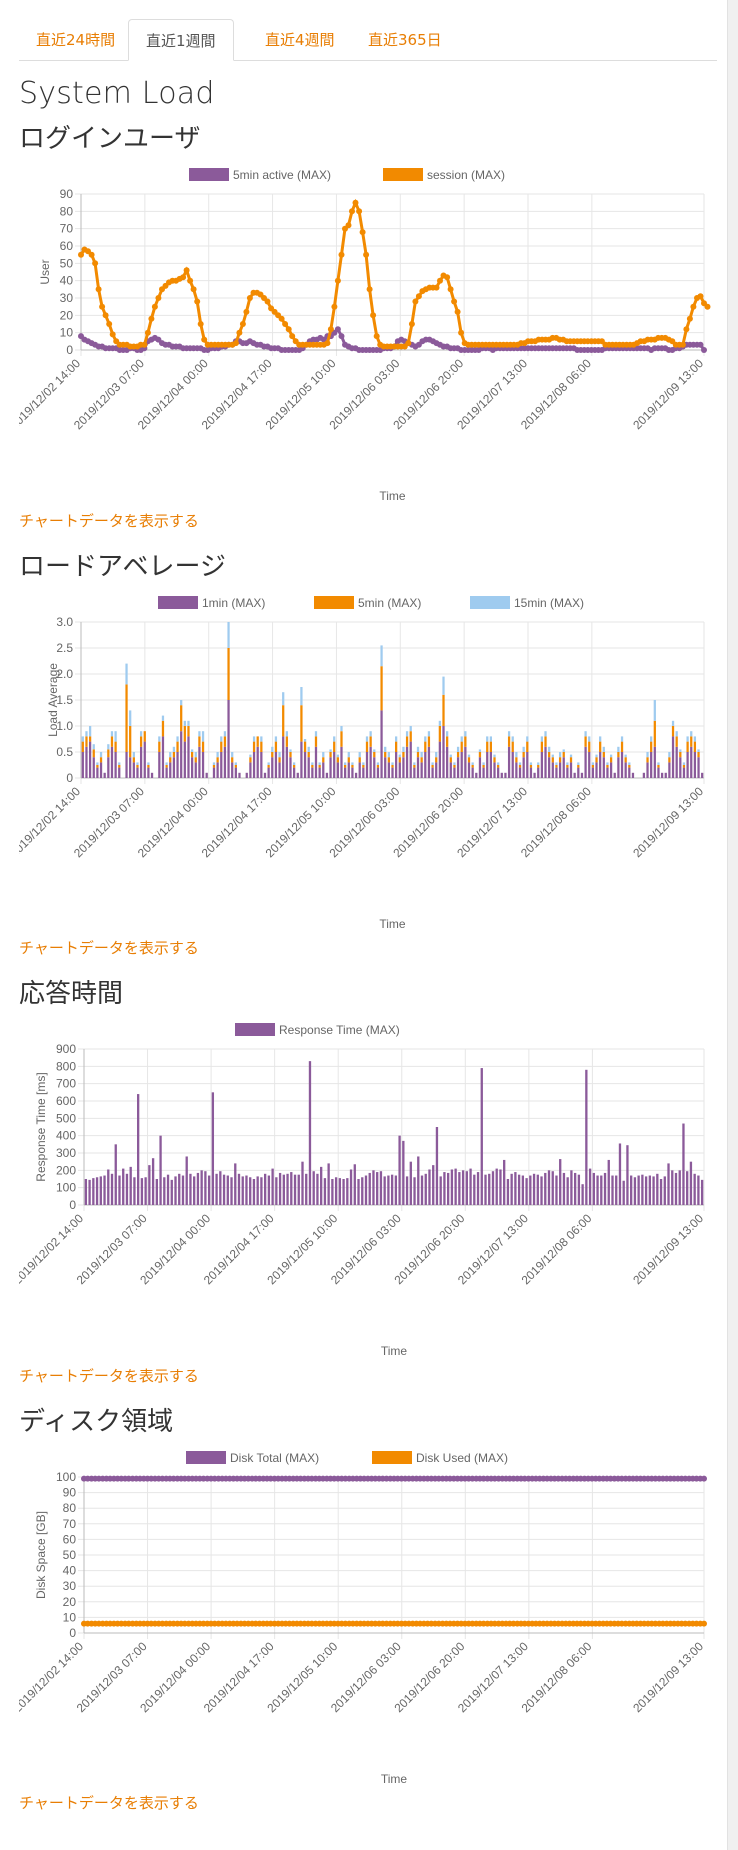 Image resolution: width=738 pixels, height=1850 pixels. What do you see at coordinates (337, 329) in the screenshot?
I see `point-5min-active-max` at bounding box center [337, 329].